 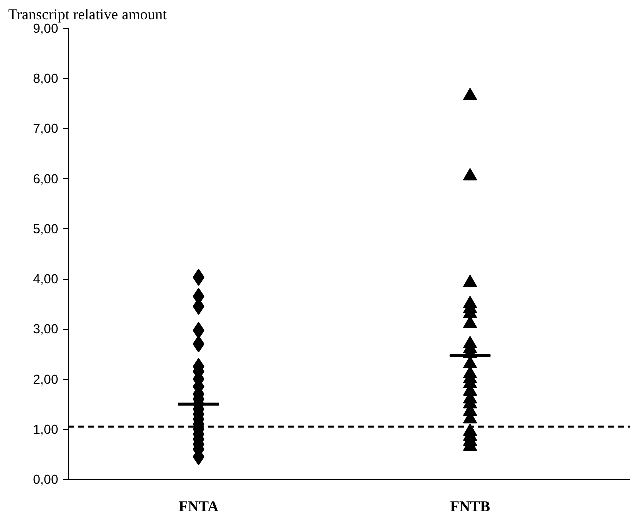 What do you see at coordinates (46, 279) in the screenshot?
I see `y-tick-label: 4,00` at bounding box center [46, 279].